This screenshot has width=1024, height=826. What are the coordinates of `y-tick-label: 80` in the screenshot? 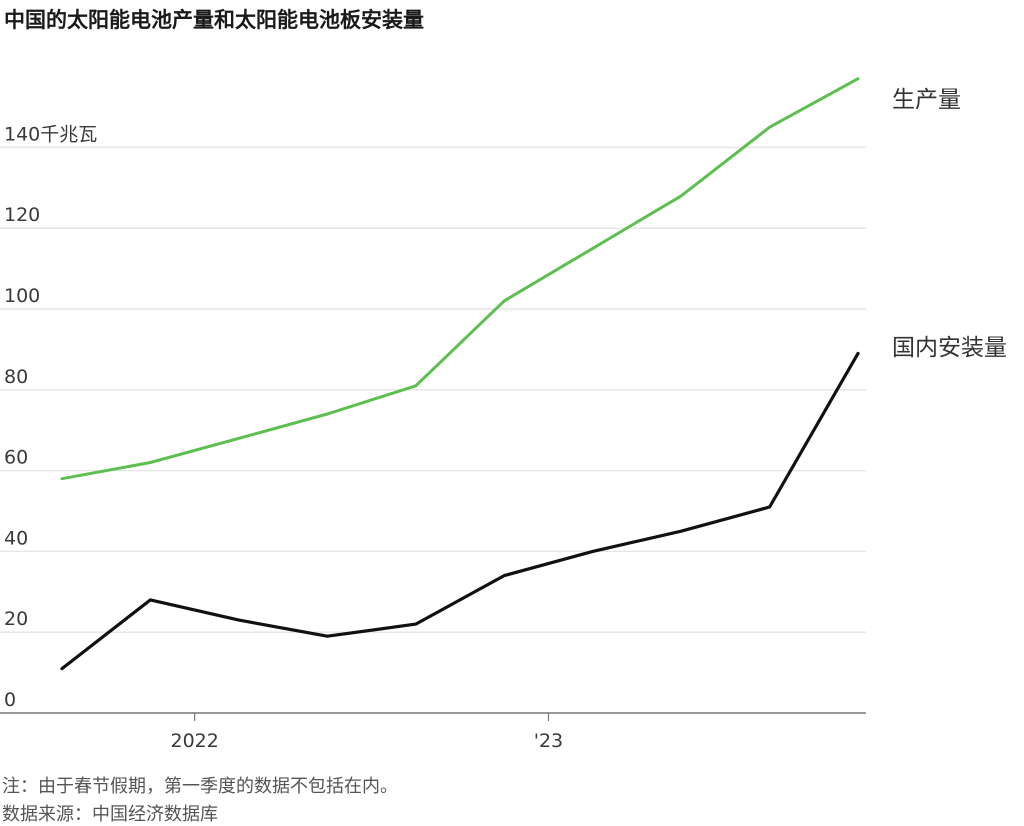 It's located at (16, 377).